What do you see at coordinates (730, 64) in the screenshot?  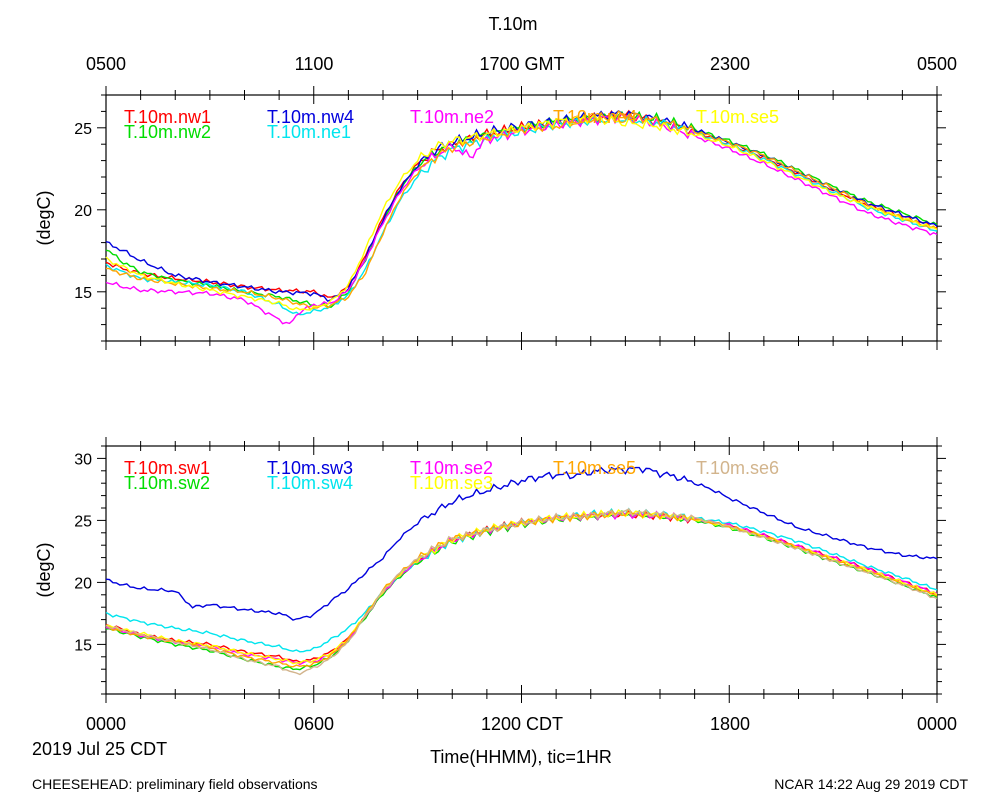 I see `top-tick-label: 2300` at bounding box center [730, 64].